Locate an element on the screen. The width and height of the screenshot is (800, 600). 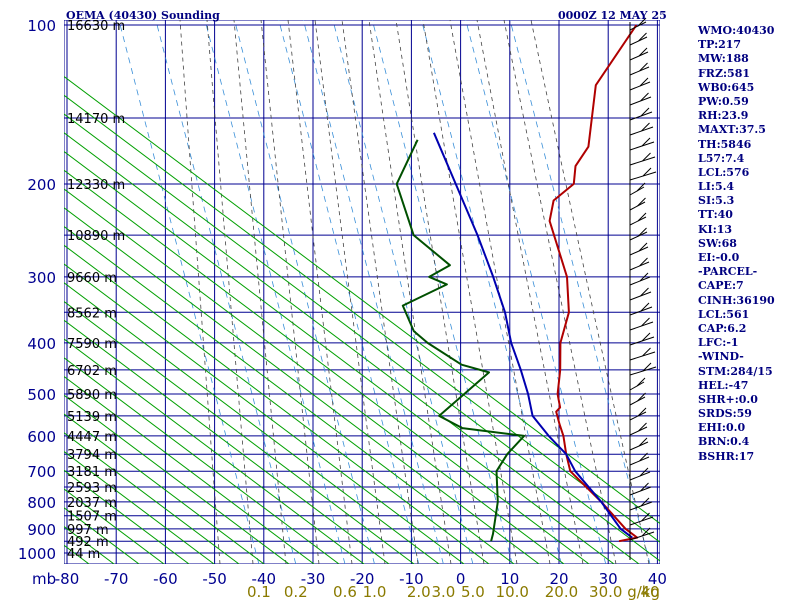
index-line: WB0:645 is located at coordinates (726, 87).